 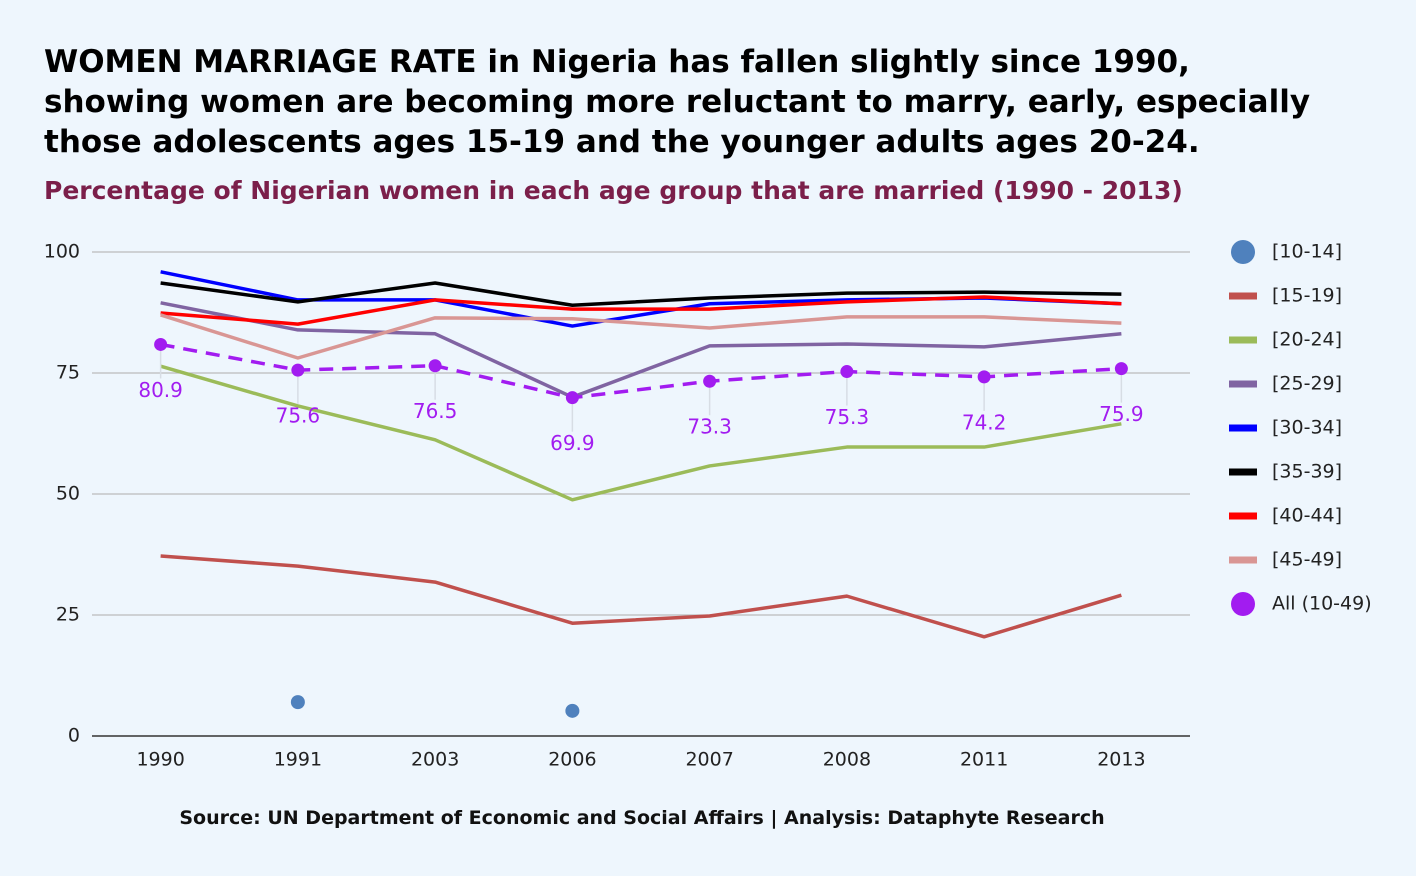 I want to click on data-label: 73.3, so click(x=709, y=427).